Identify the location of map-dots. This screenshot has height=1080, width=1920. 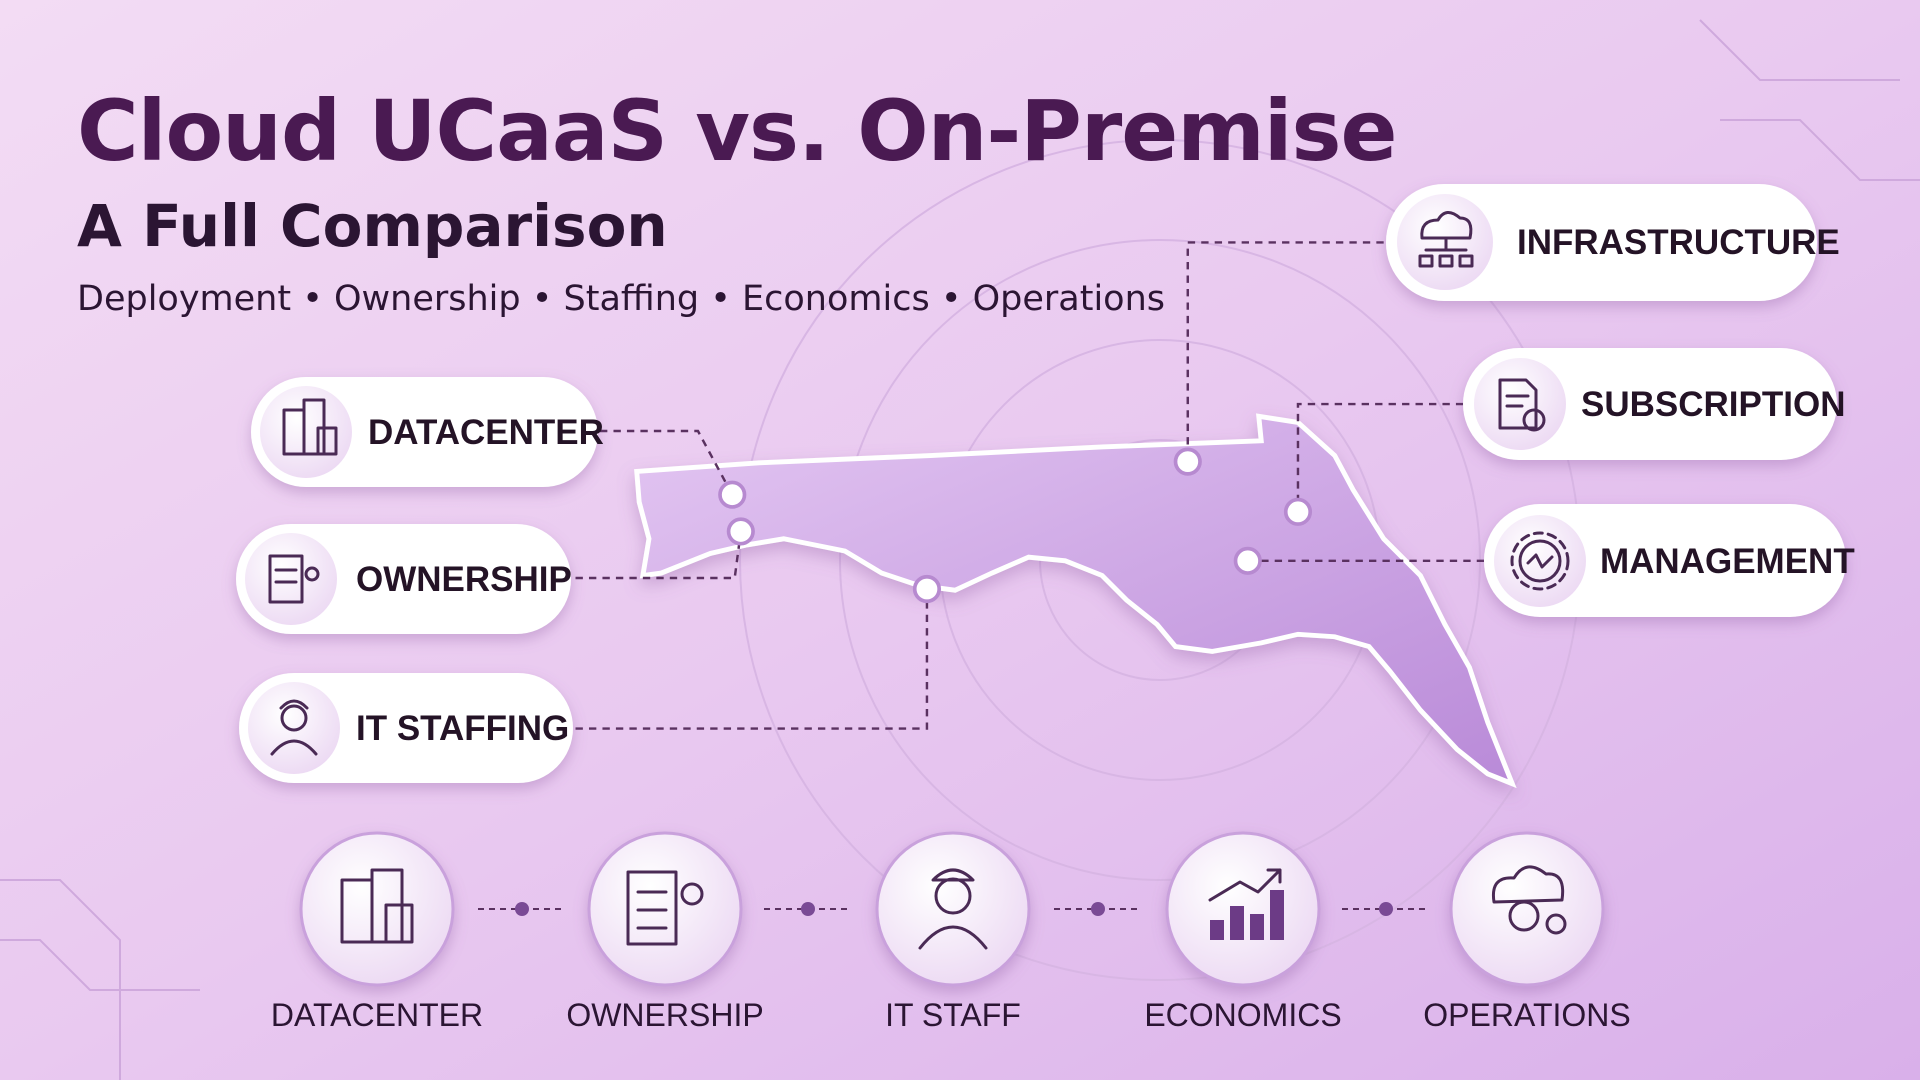
(1015, 525).